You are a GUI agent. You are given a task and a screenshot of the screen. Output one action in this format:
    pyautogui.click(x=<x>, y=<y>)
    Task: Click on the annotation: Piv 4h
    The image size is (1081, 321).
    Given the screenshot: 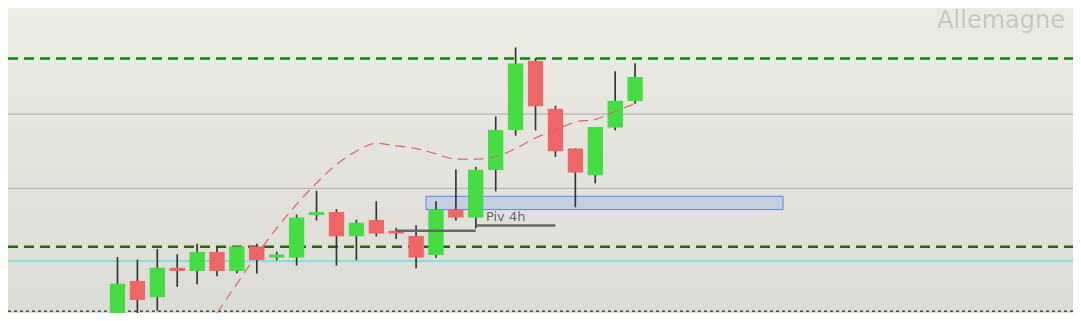 What is the action you would take?
    pyautogui.click(x=505, y=217)
    